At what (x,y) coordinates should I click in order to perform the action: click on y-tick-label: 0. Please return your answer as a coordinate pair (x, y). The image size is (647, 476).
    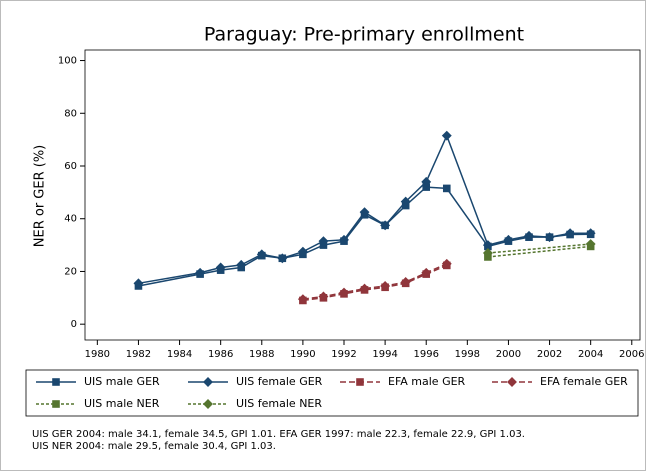
    Looking at the image, I should click on (74, 324).